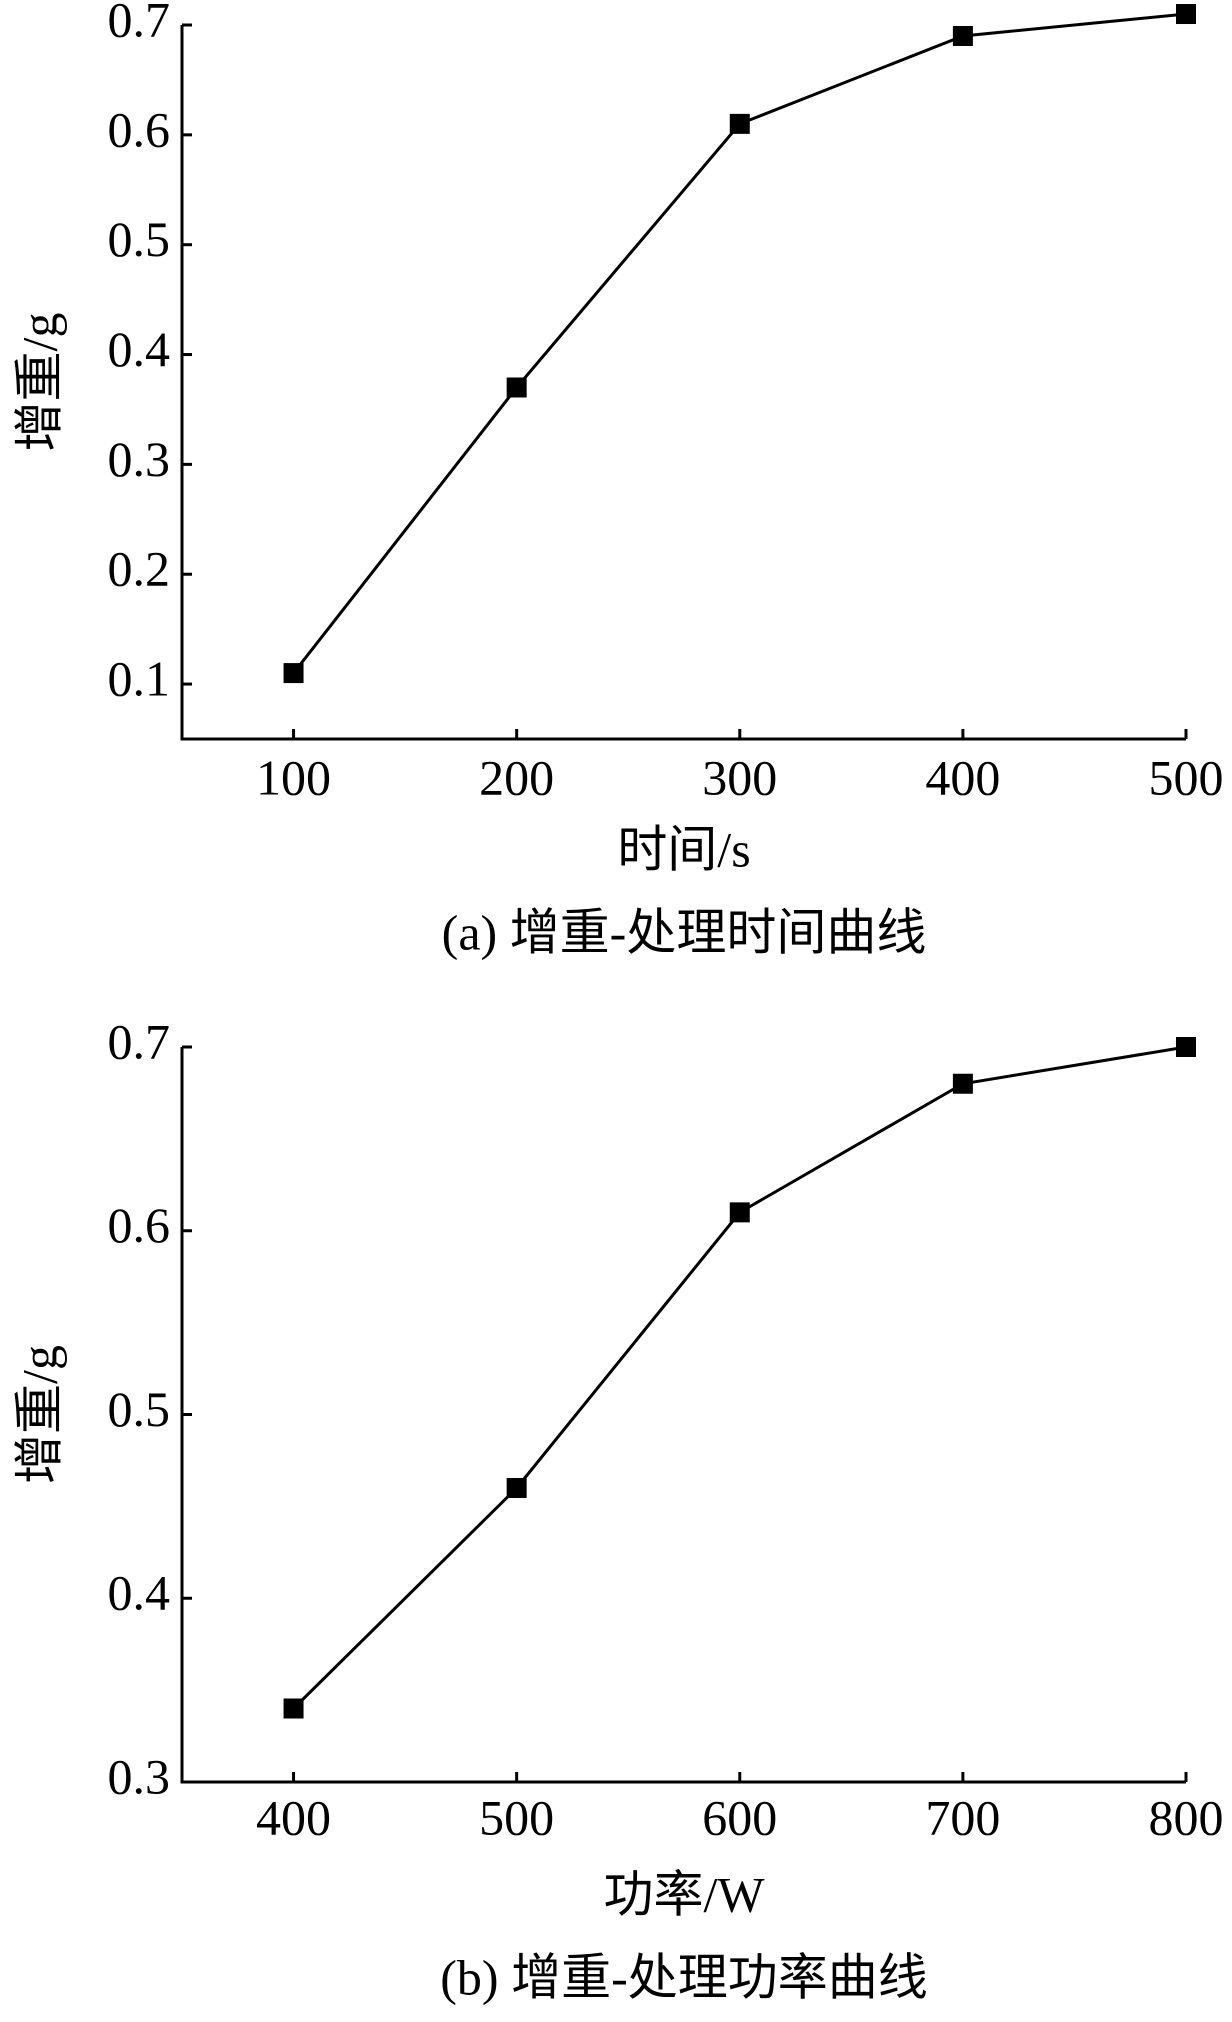 This screenshot has height=2022, width=1232. Describe the element at coordinates (683, 849) in the screenshot. I see `x-axis-title: 时间/s` at that location.